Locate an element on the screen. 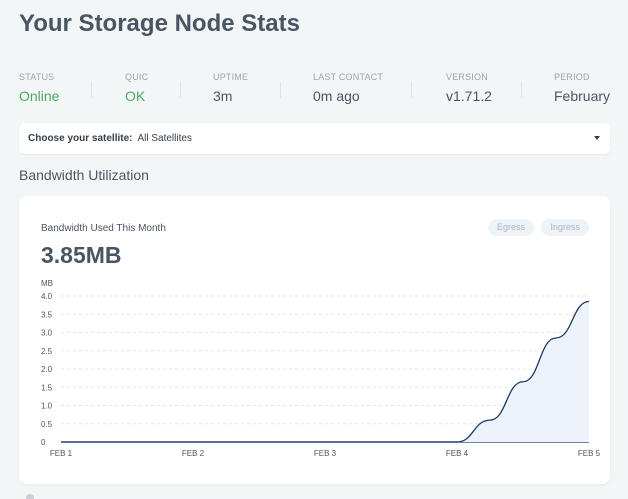 Image resolution: width=628 pixels, height=499 pixels. satellite-dropdown-label: Choose your satellite: is located at coordinates (80, 138).